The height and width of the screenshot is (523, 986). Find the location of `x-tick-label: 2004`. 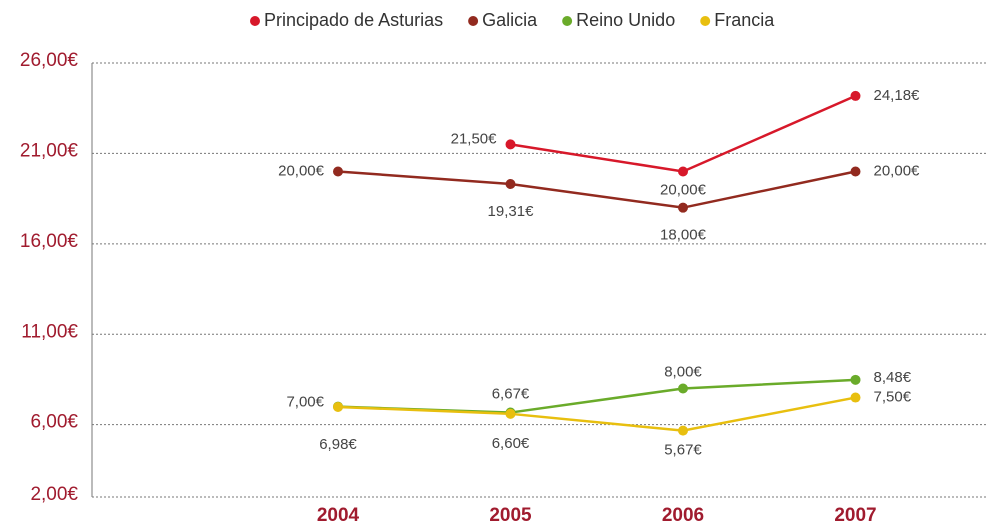

x-tick-label: 2004 is located at coordinates (338, 514).